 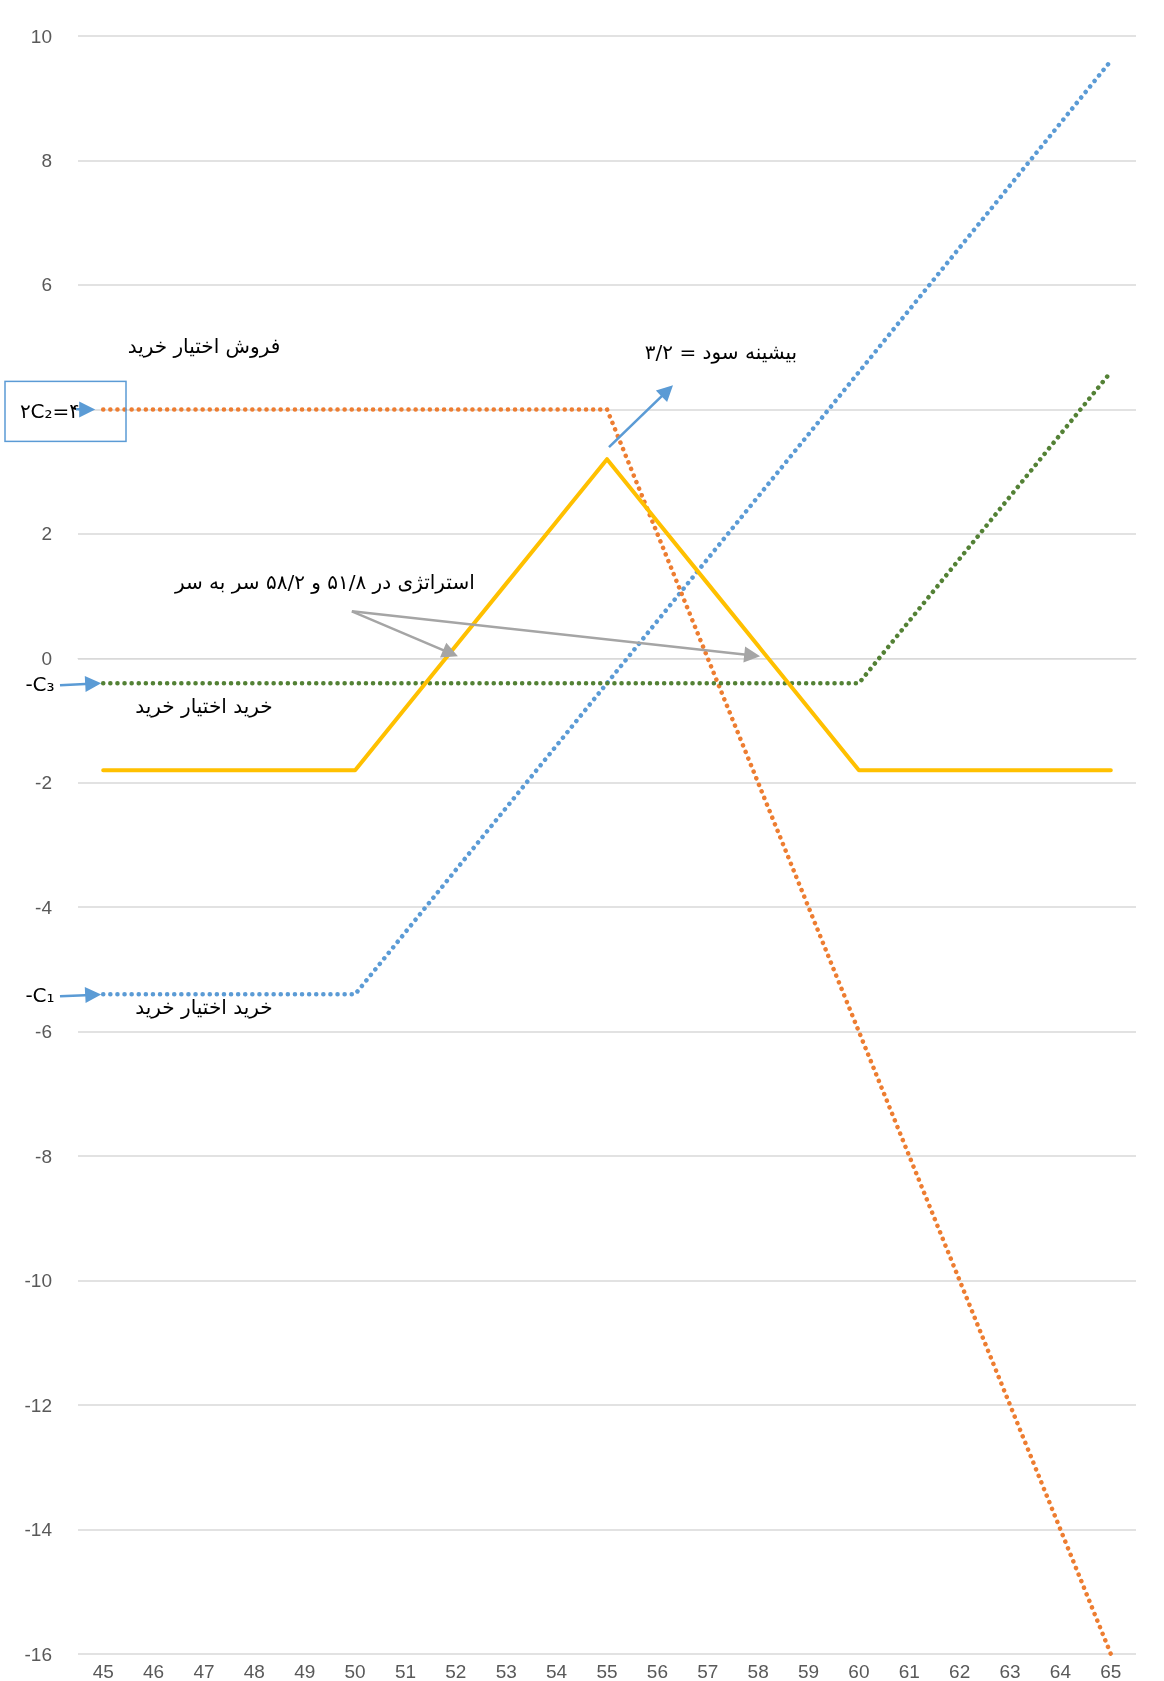 What do you see at coordinates (1111, 1671) in the screenshot?
I see `x-tick-label: 65` at bounding box center [1111, 1671].